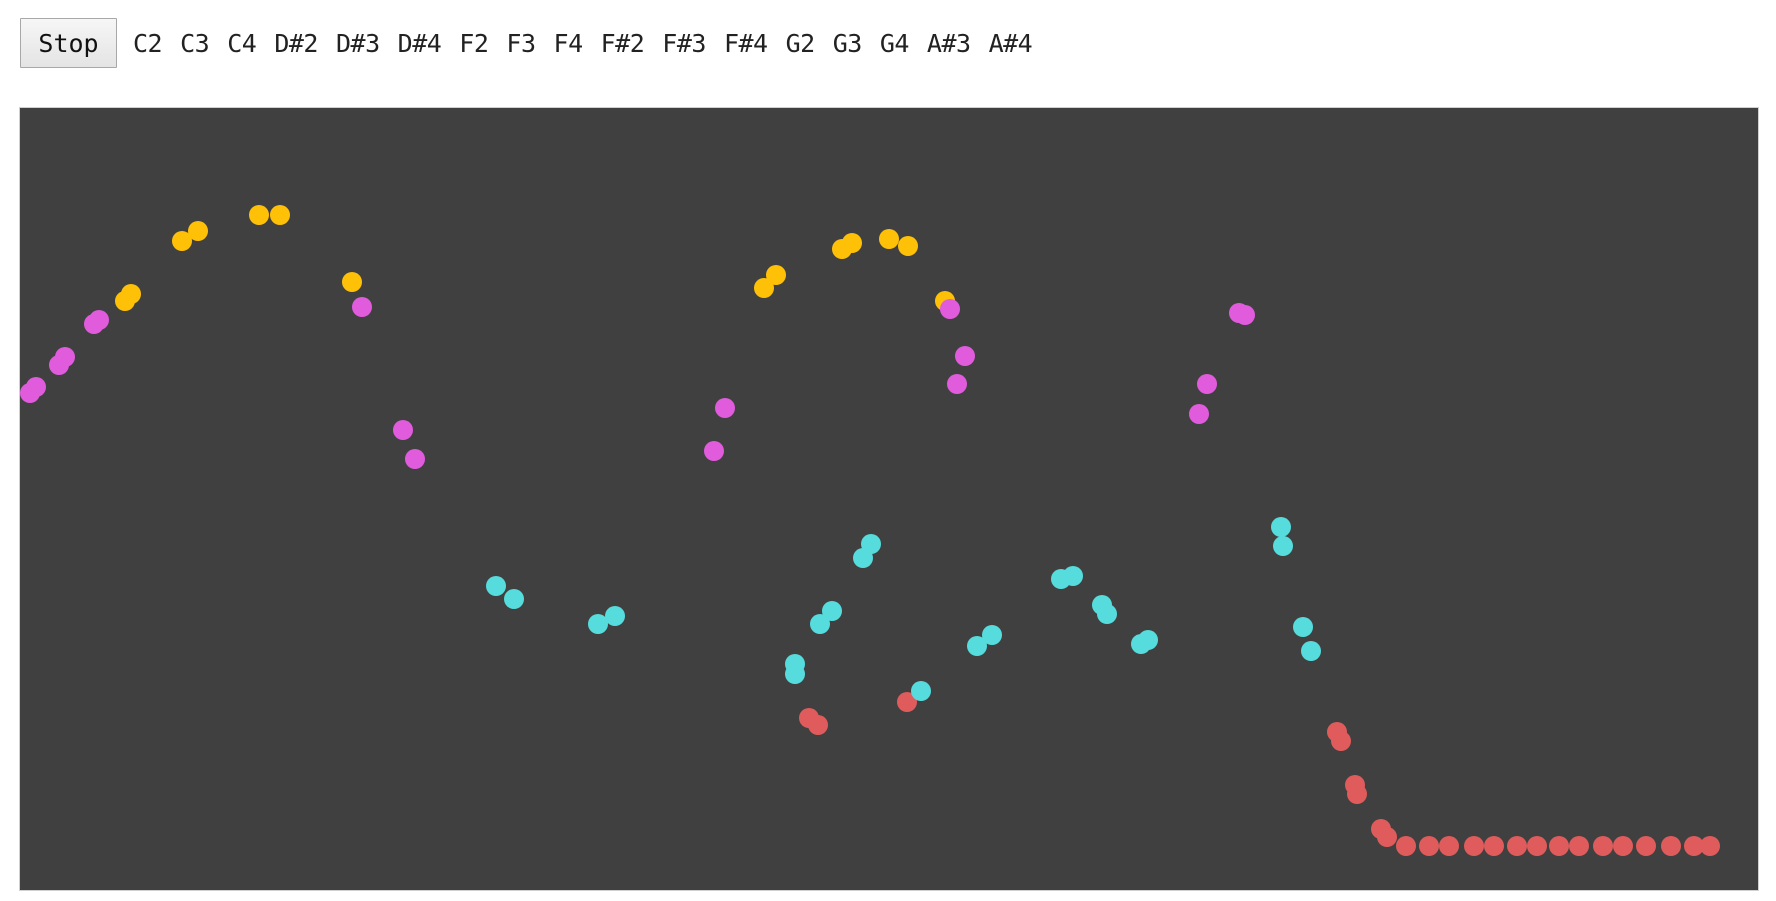  I want to click on note-label: F#2, so click(622, 43).